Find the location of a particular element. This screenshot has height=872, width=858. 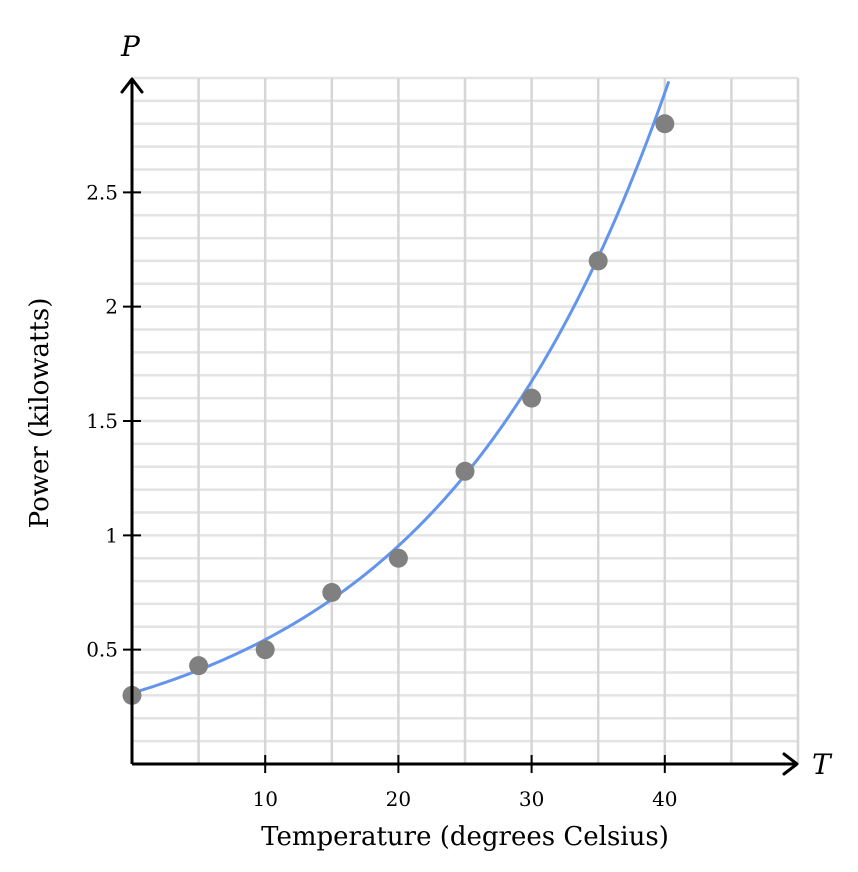

x-tick-label: 10 is located at coordinates (264, 799).